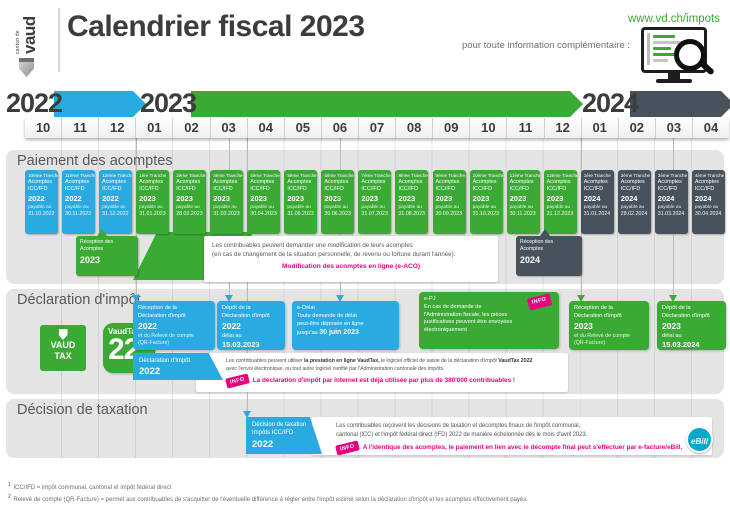 Image resolution: width=730 pixels, height=516 pixels. Describe the element at coordinates (115, 213) in the screenshot. I see `tranche-date: 31.12.2022` at that location.